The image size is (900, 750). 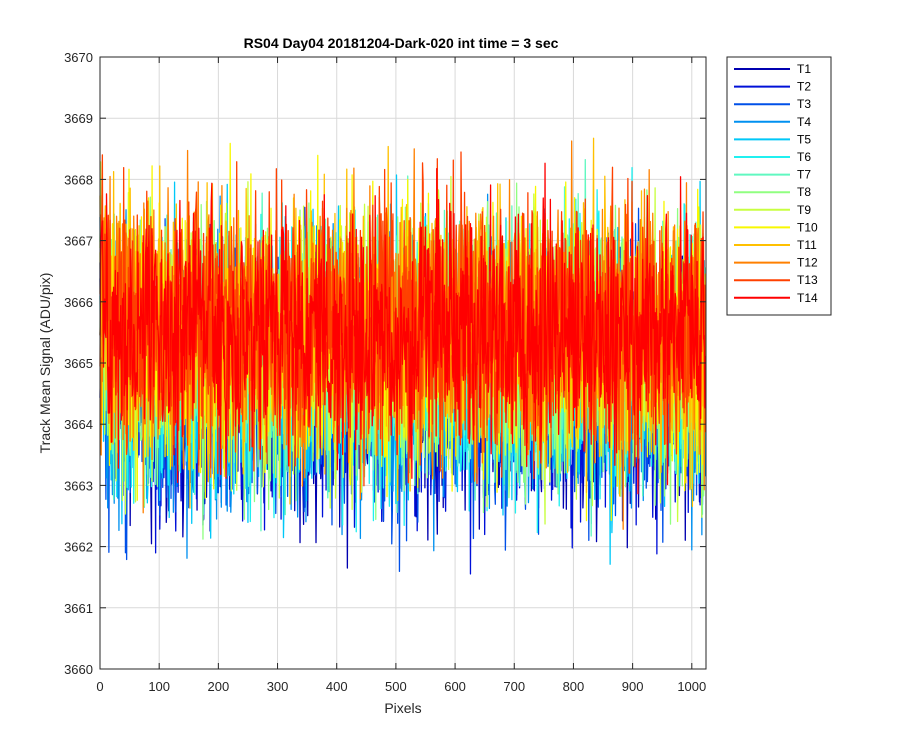 What do you see at coordinates (691, 686) in the screenshot?
I see `x-tick-label: 1000` at bounding box center [691, 686].